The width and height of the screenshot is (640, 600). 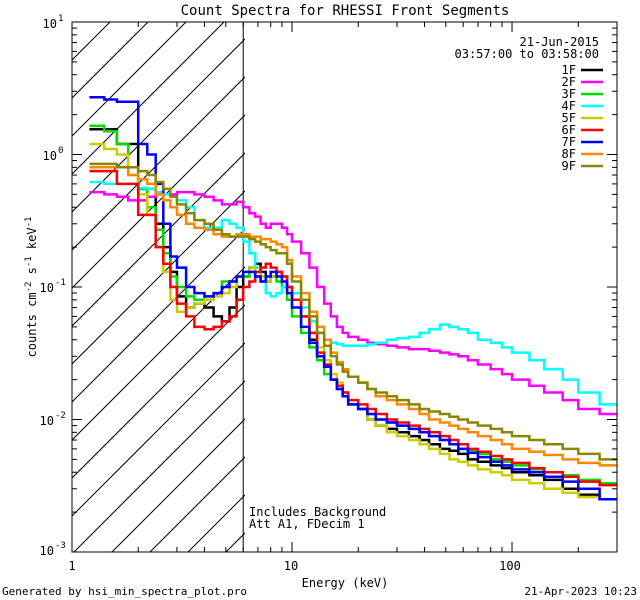 I want to click on legend-label-4F: 4F, so click(x=569, y=106).